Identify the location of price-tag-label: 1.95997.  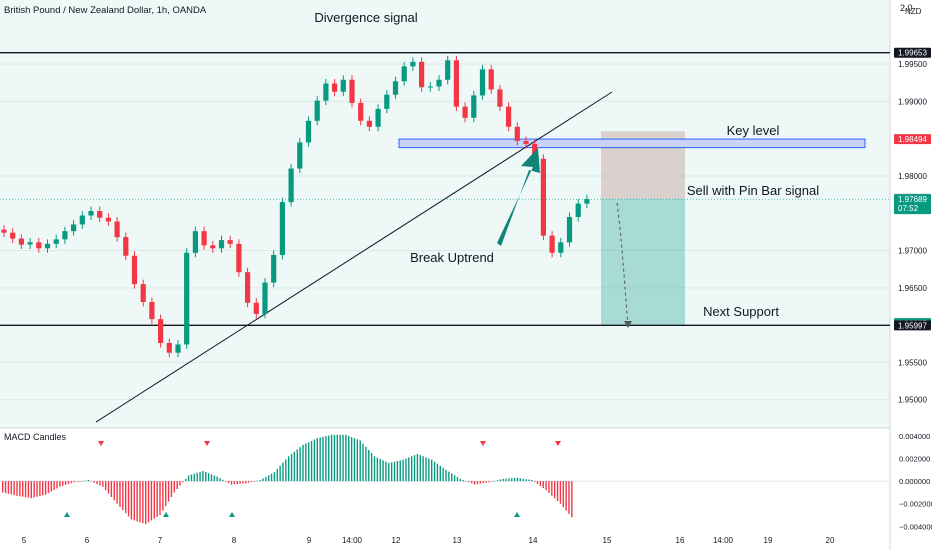
(912, 325).